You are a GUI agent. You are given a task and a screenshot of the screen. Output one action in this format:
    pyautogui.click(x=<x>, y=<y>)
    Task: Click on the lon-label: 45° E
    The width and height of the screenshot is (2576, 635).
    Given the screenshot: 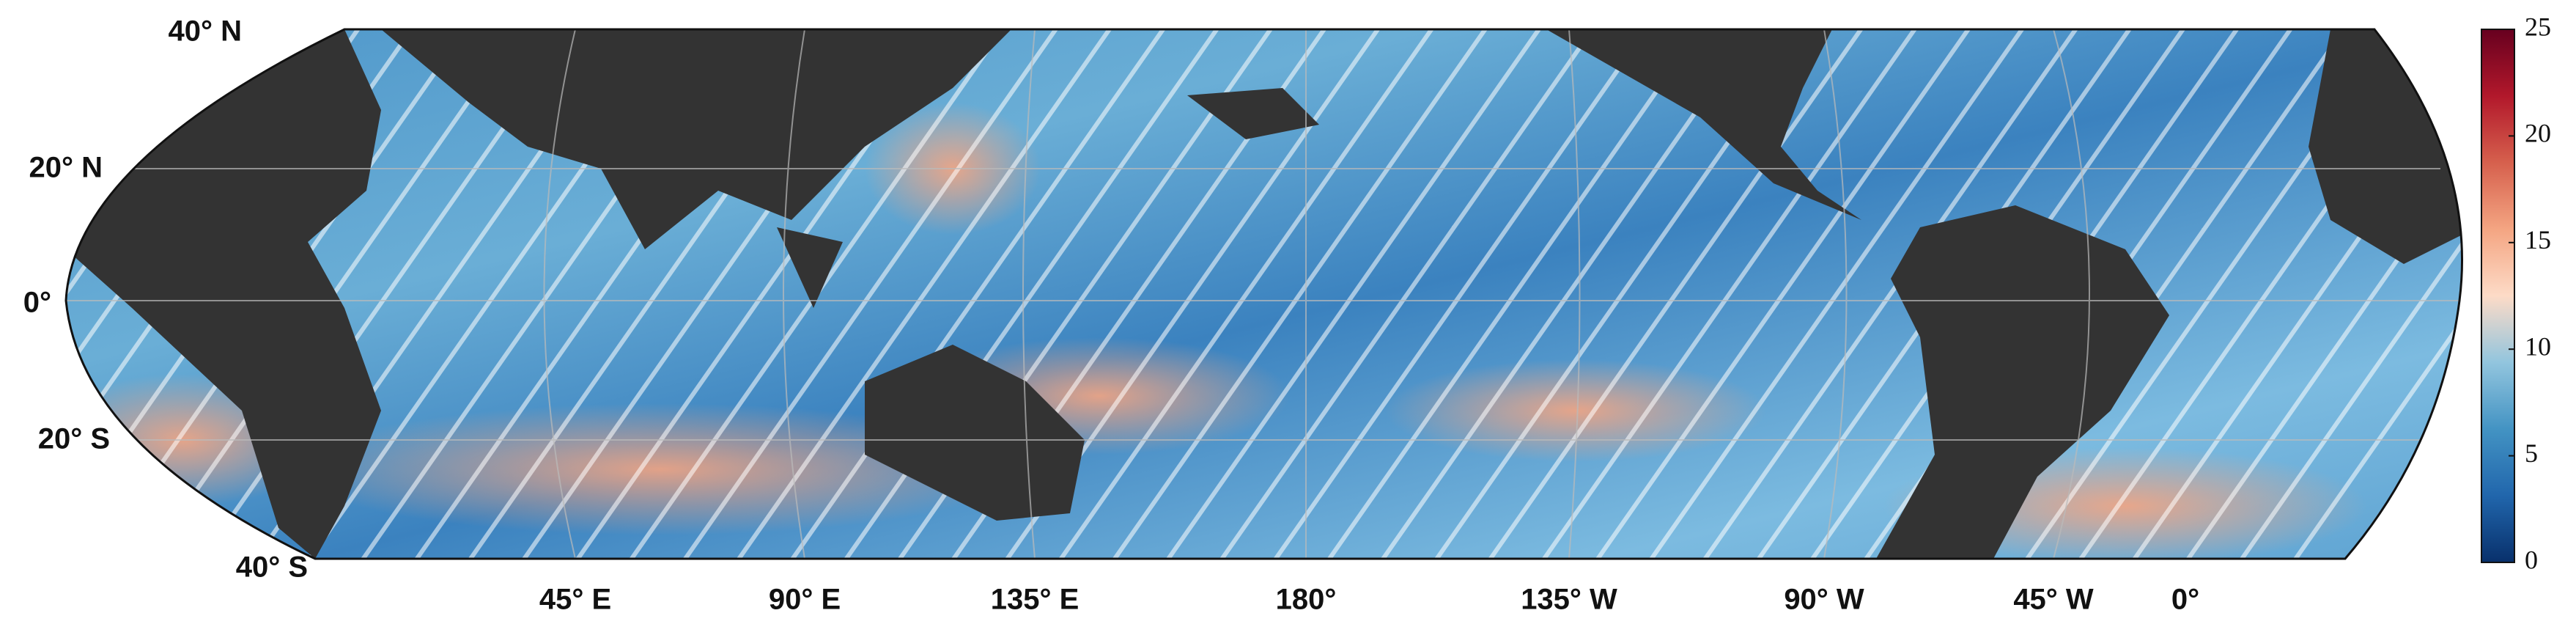 What is the action you would take?
    pyautogui.click(x=575, y=600)
    